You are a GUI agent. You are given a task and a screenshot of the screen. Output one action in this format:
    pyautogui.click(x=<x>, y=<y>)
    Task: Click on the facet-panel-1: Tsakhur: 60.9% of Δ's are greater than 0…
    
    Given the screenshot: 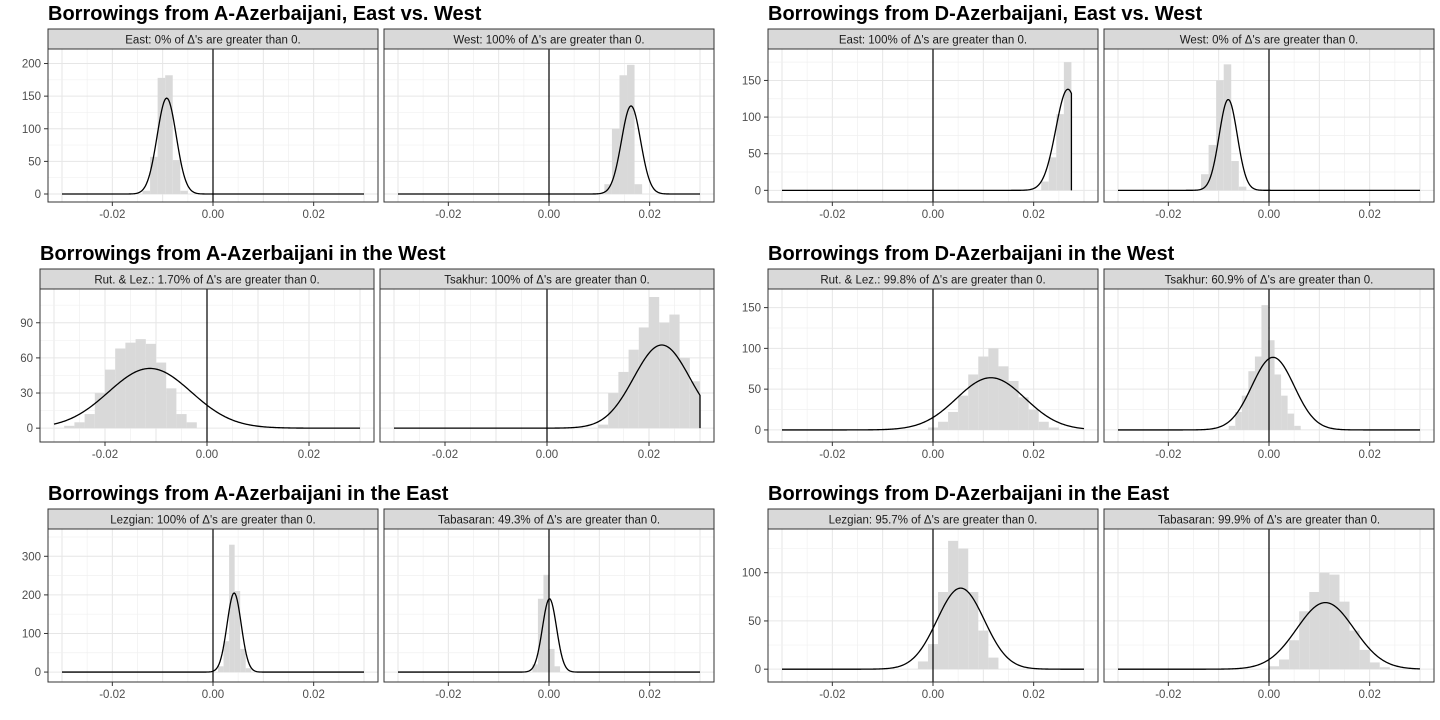 What is the action you would take?
    pyautogui.click(x=1269, y=364)
    